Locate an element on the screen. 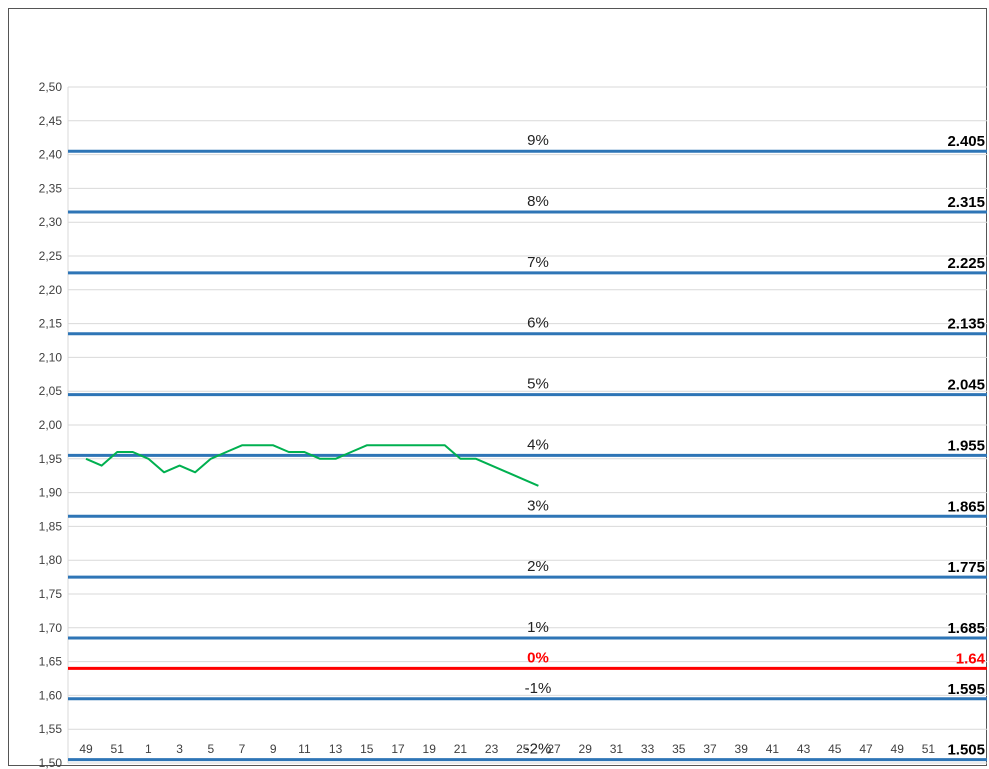 This screenshot has width=989, height=769. x-tick-label: 3 is located at coordinates (179, 749).